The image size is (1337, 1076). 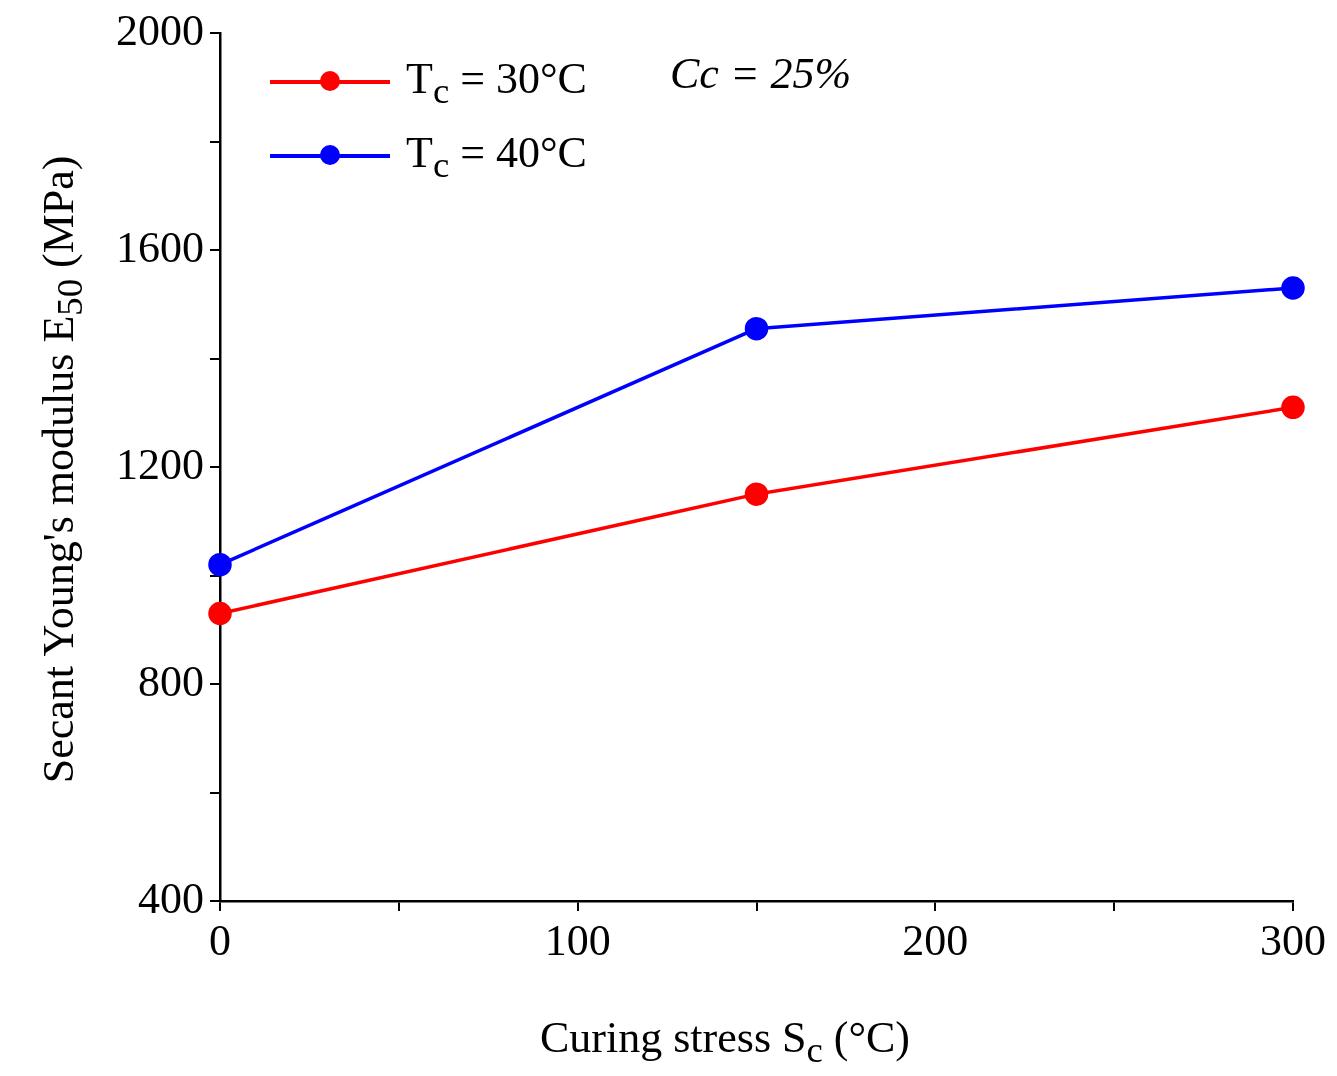 I want to click on y-tick-label: 2000, so click(x=160, y=30).